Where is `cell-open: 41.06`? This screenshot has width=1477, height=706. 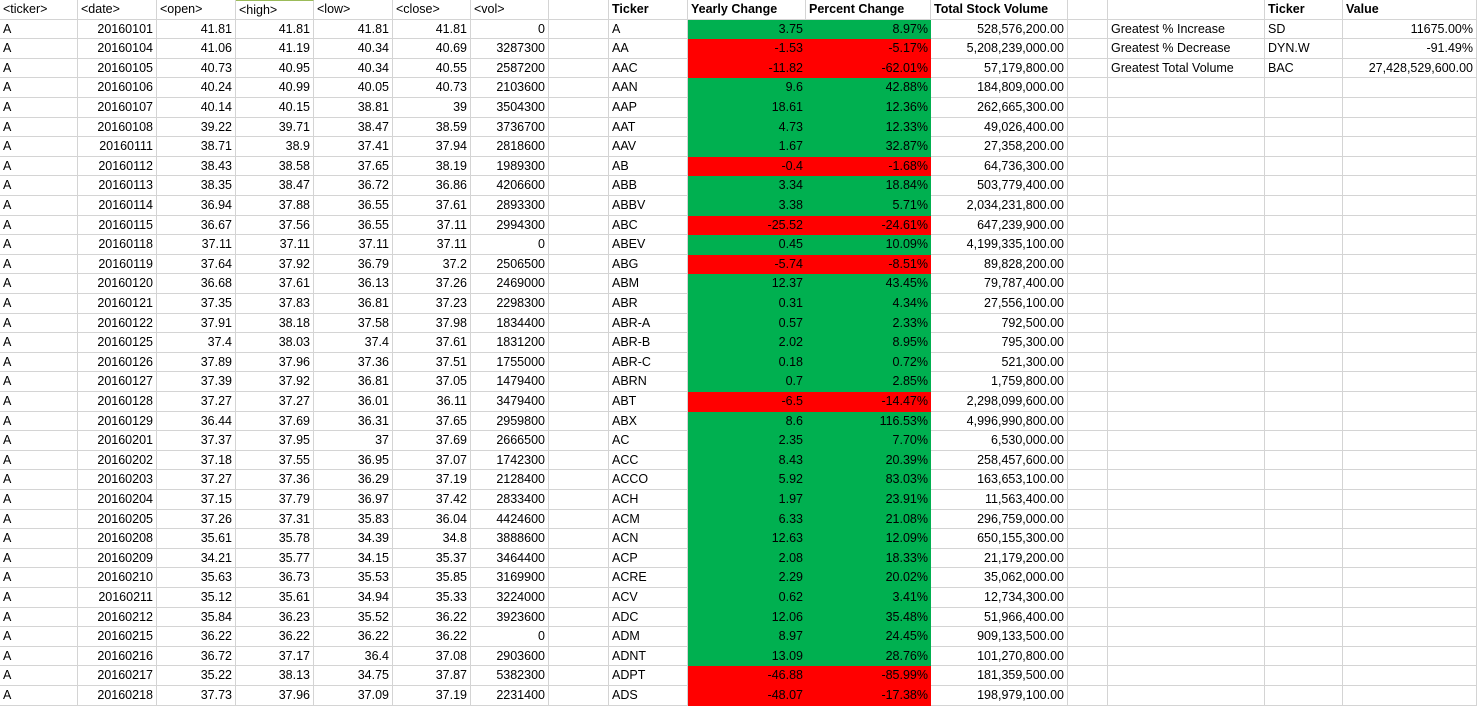
cell-open: 41.06 is located at coordinates (196, 49).